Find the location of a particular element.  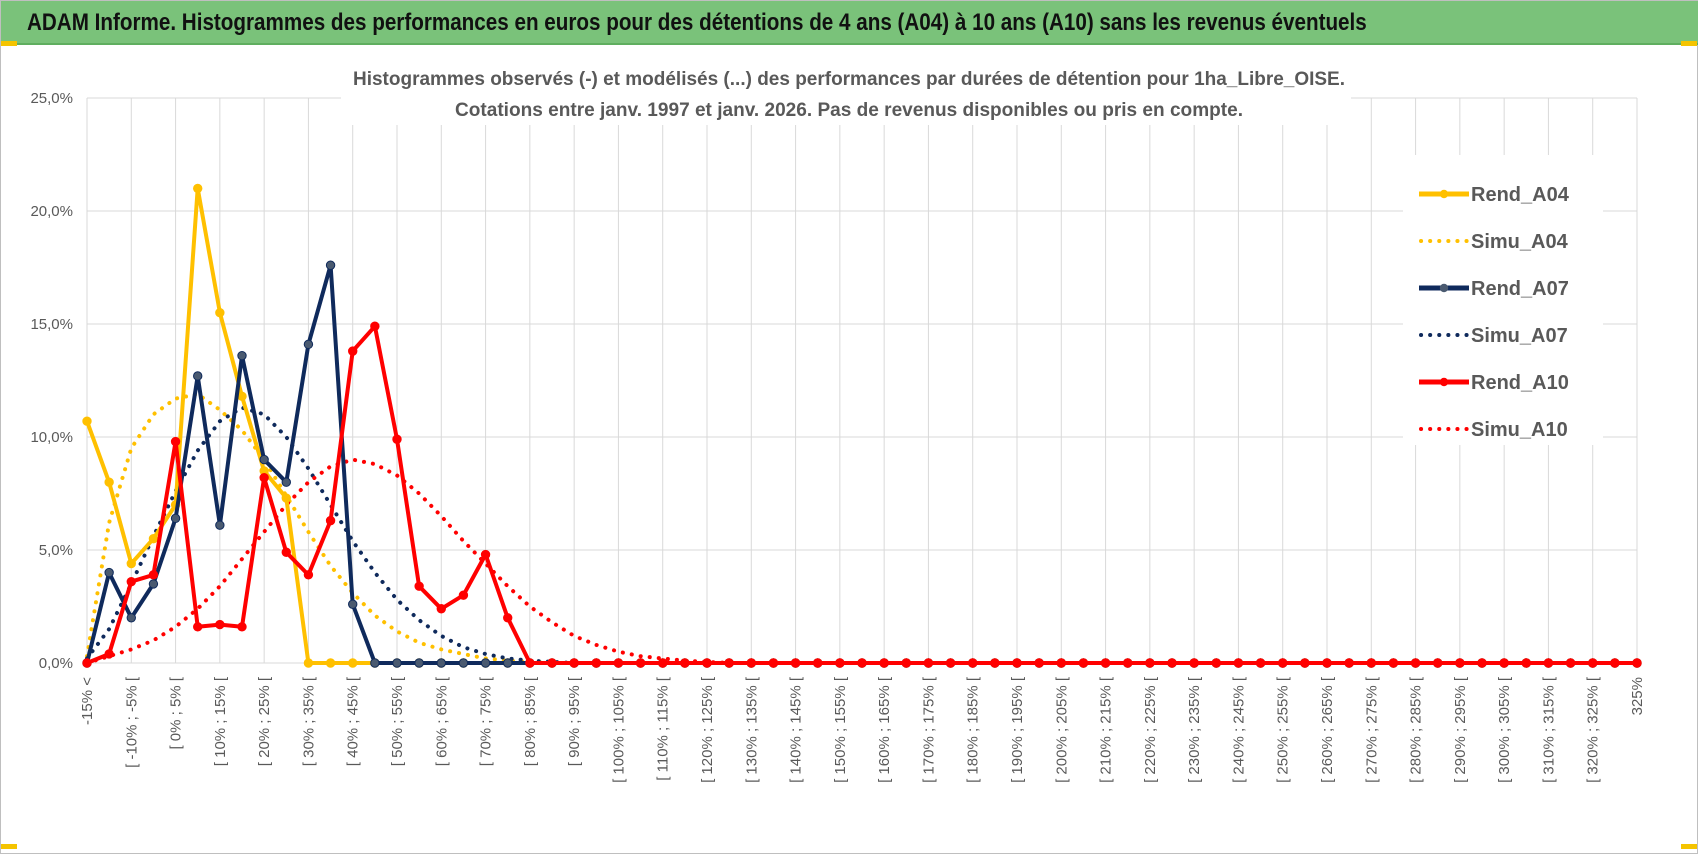

x-tick-label: [ 320% ; 325% [ is located at coordinates (1593, 729).